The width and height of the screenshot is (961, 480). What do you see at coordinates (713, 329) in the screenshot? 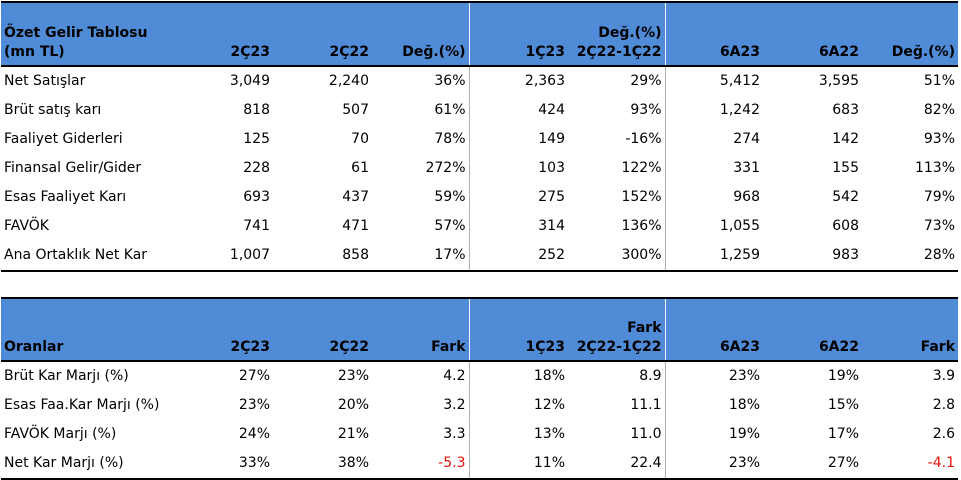
I see `ratio-col-header-6a23: 6A23` at bounding box center [713, 329].